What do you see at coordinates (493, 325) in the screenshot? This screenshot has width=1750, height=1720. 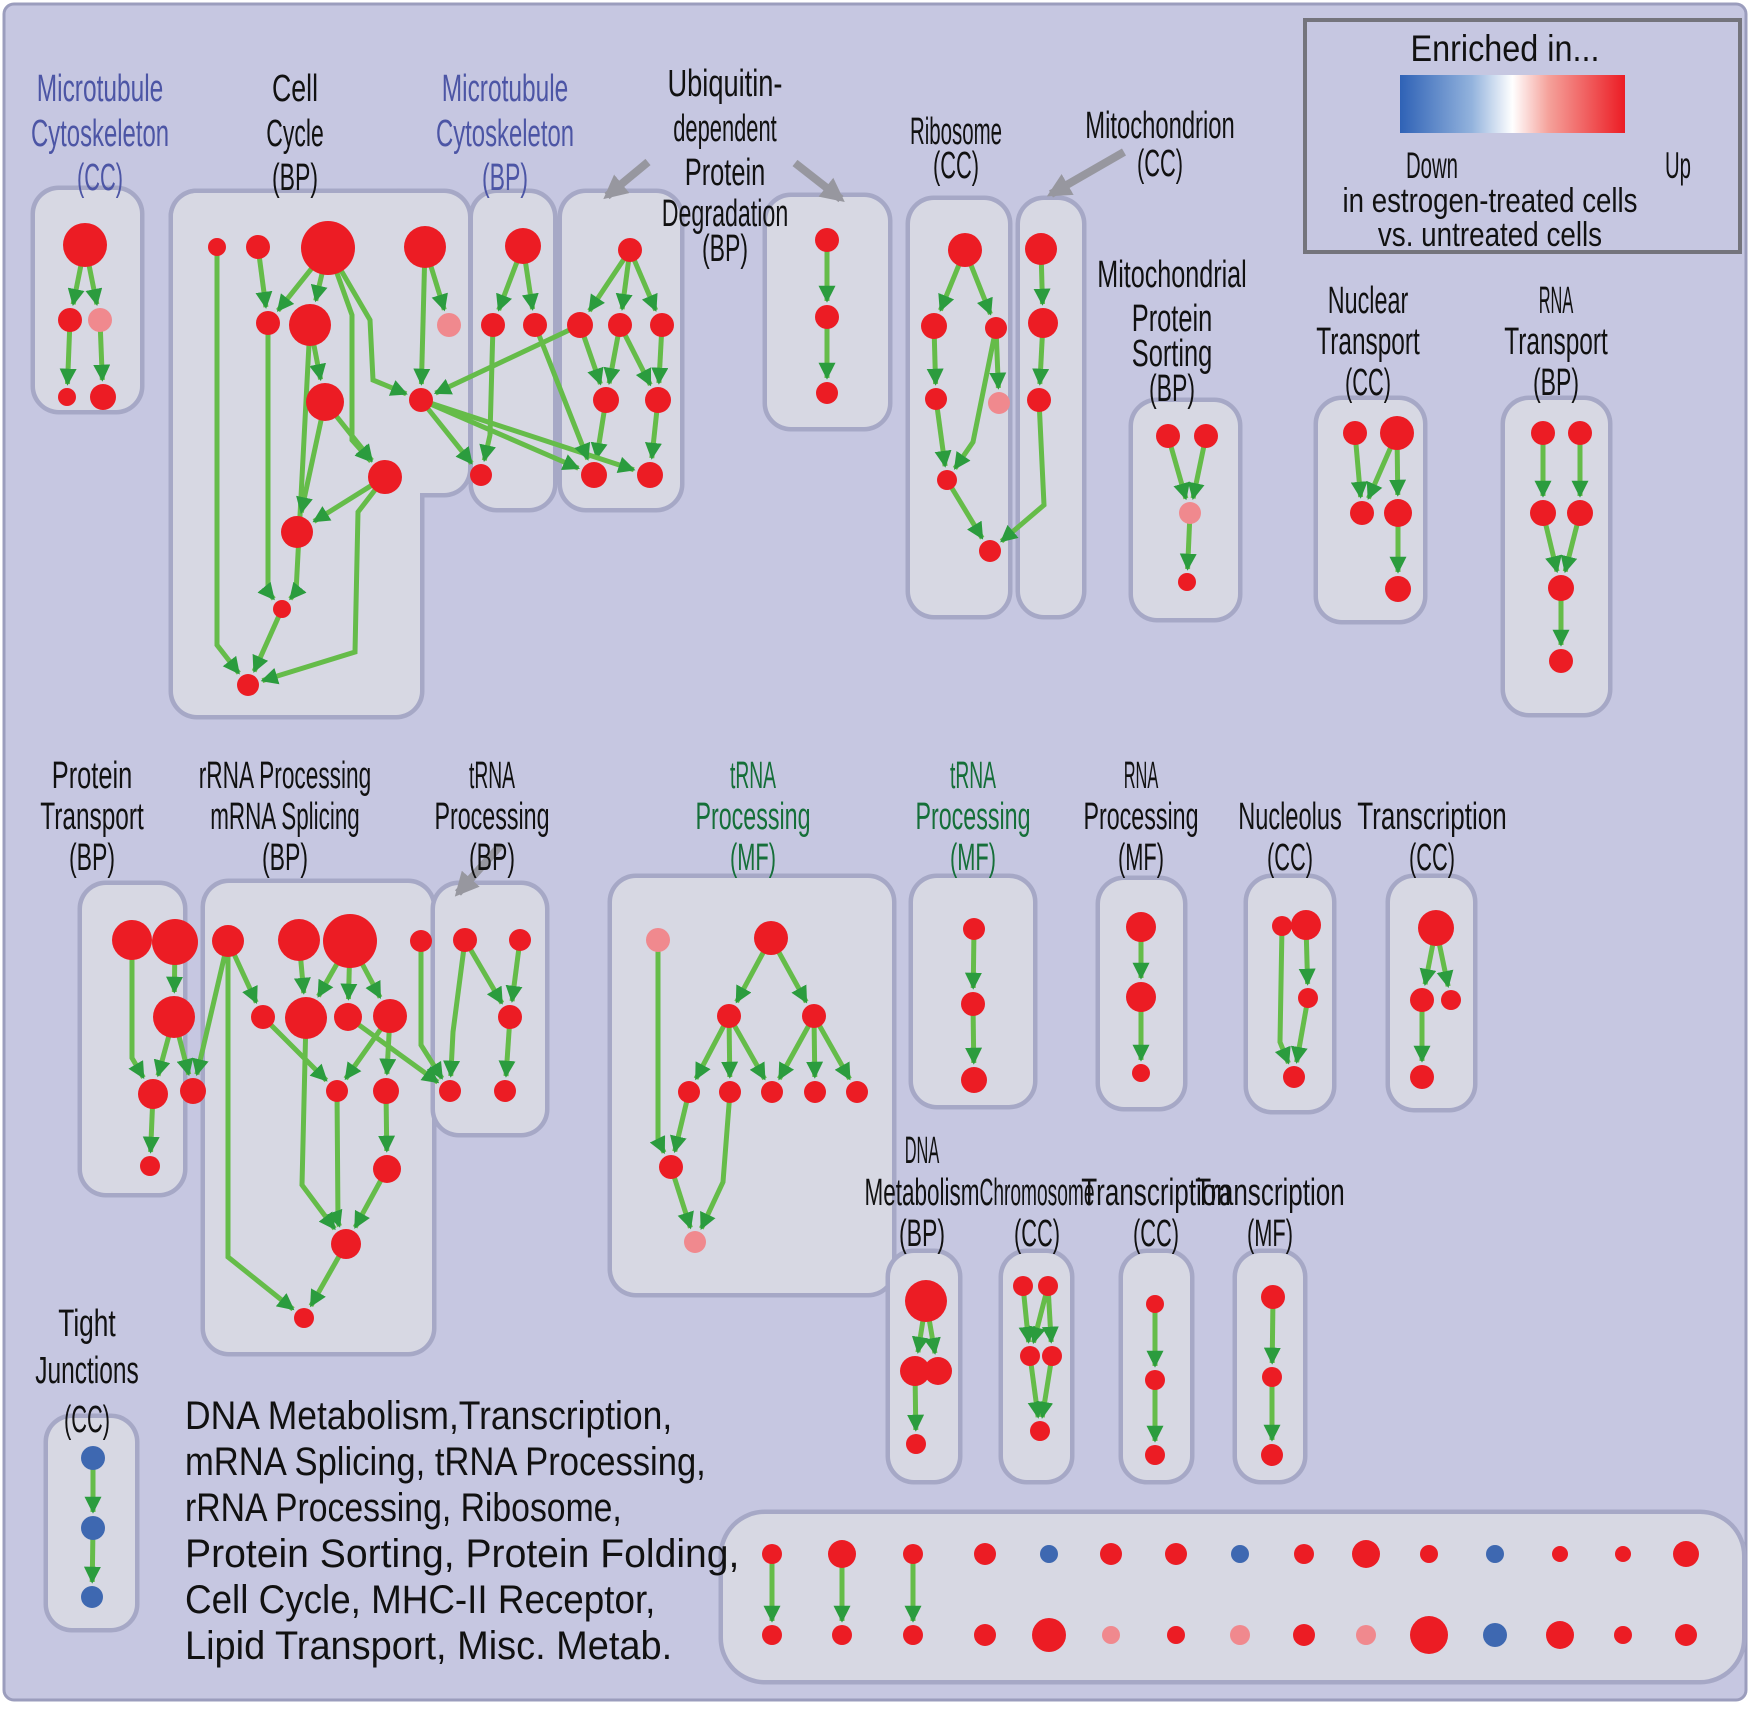 I see `micro_bp-node-ml` at bounding box center [493, 325].